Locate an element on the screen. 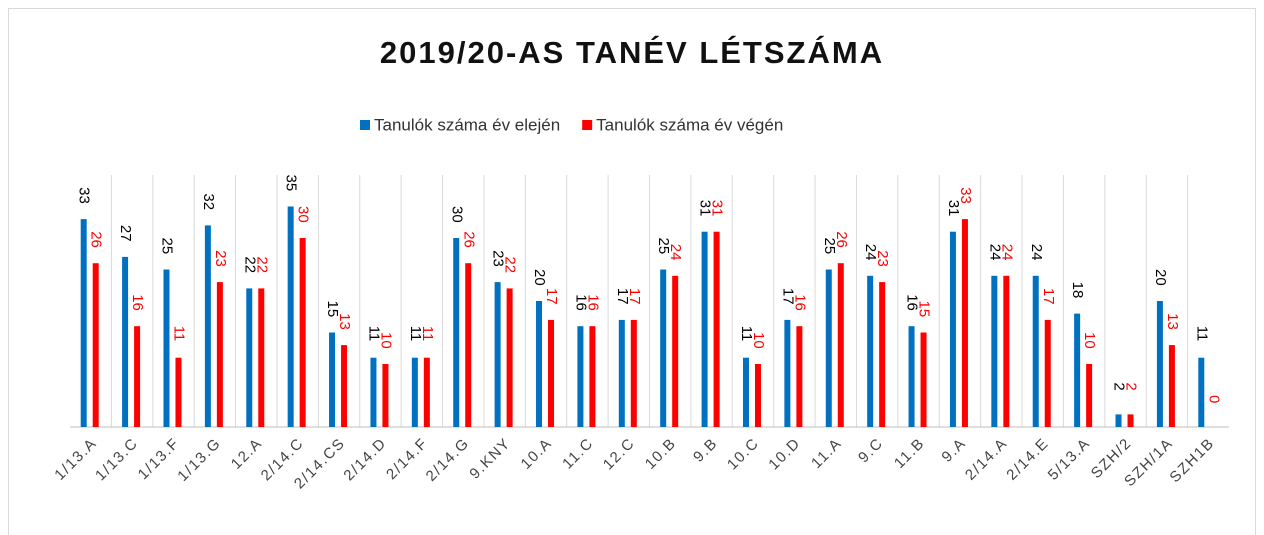  legend-label: Tanulók száma év elején is located at coordinates (467, 124).